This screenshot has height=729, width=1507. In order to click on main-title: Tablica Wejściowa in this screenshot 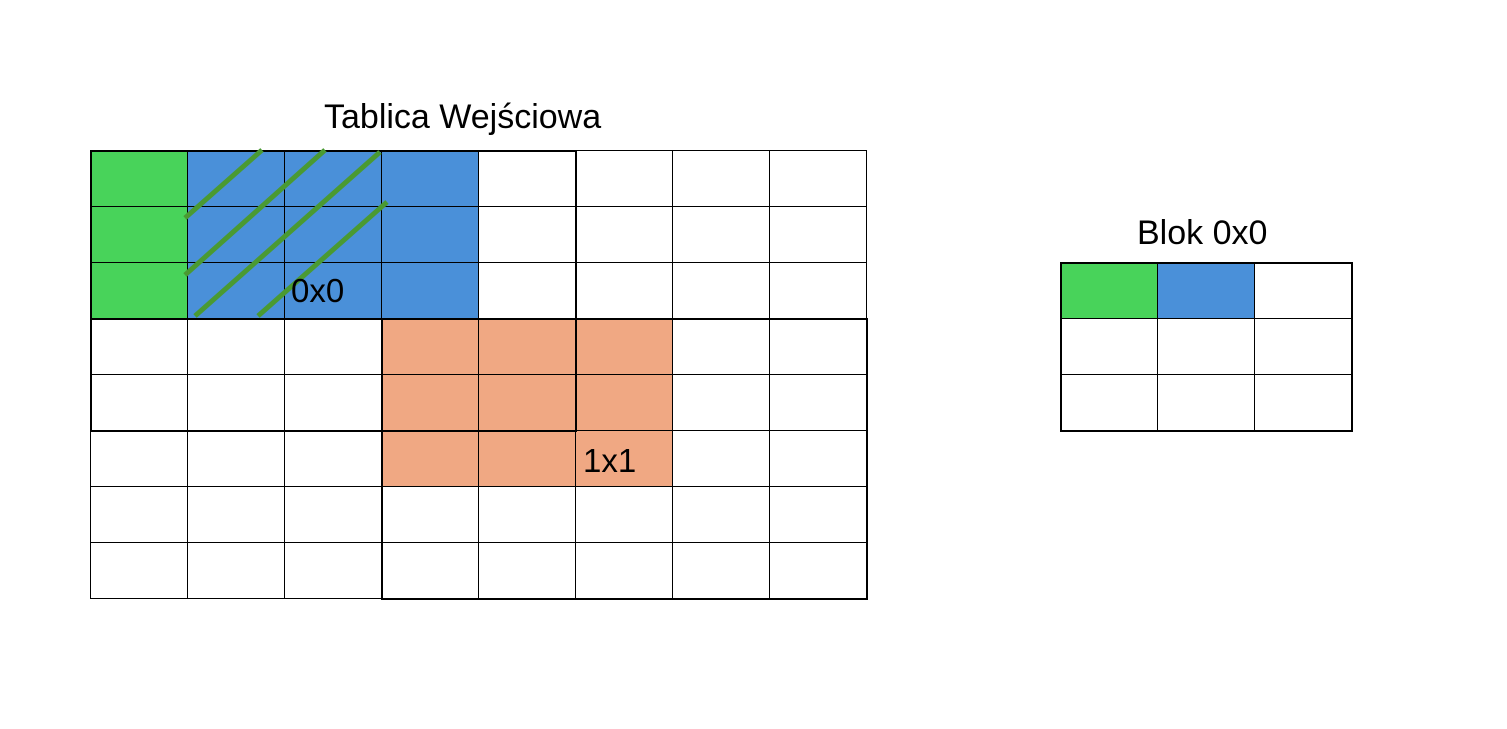, I will do `click(463, 117)`.